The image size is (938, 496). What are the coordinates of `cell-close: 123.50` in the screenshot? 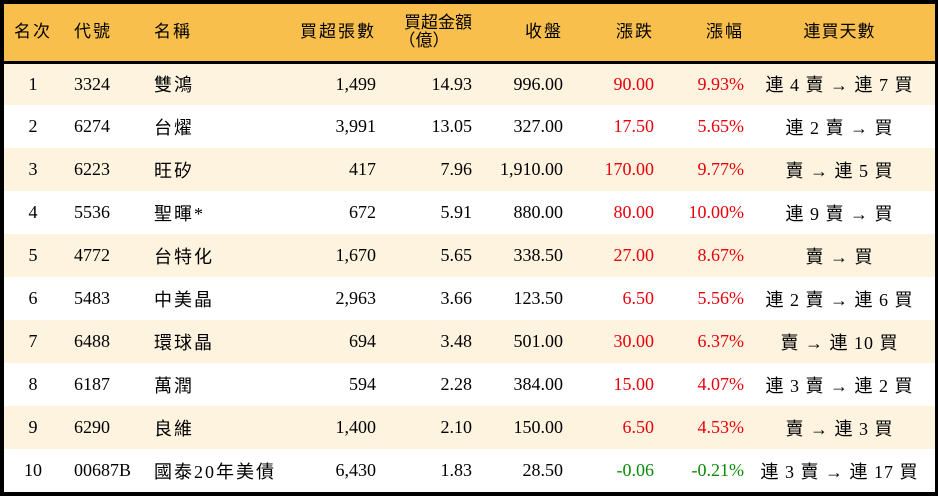 It's located at (538, 298).